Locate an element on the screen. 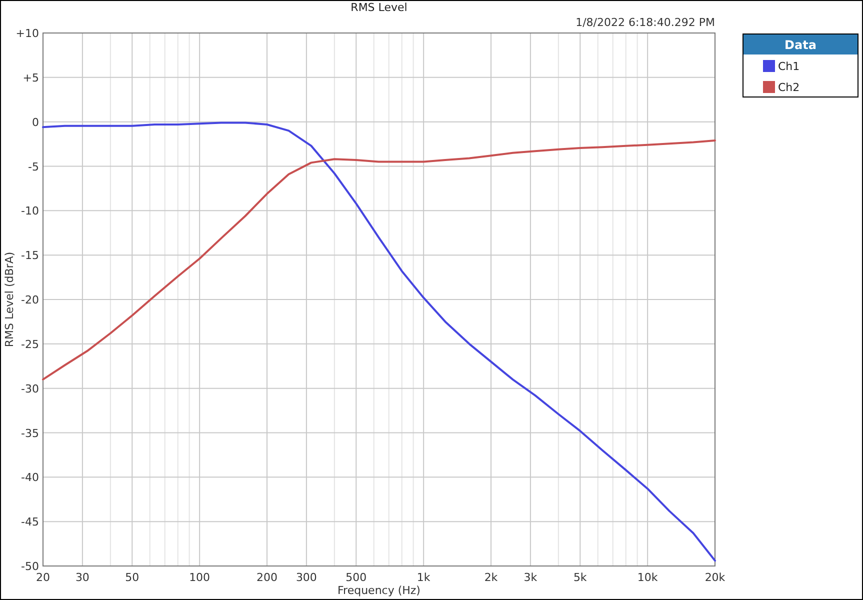 The width and height of the screenshot is (863, 600). y-tick-label: -50 is located at coordinates (30, 566).